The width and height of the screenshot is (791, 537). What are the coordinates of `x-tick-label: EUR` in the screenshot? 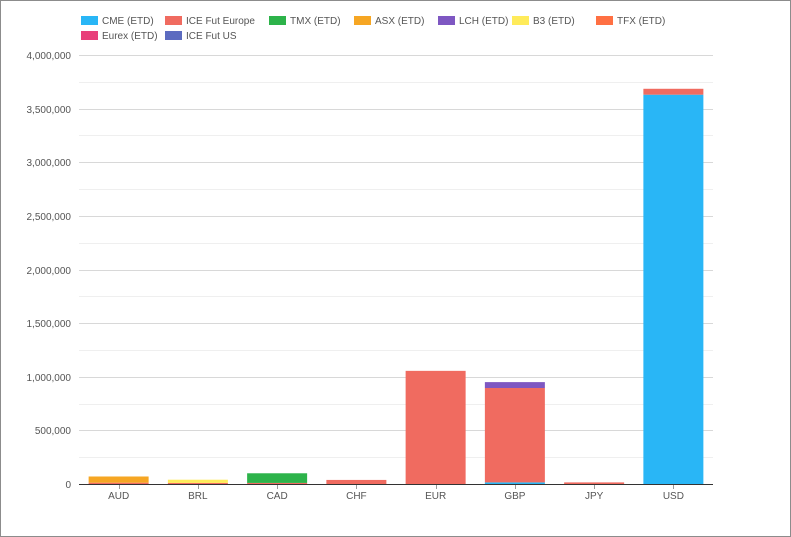 It's located at (435, 496).